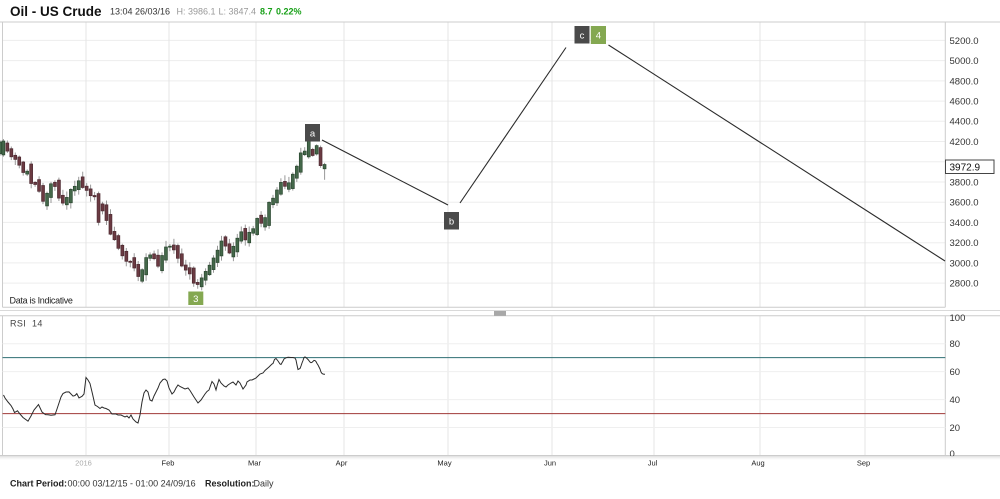 The width and height of the screenshot is (1000, 499). I want to click on svg-text: 13:04 26/03/16, so click(140, 12).